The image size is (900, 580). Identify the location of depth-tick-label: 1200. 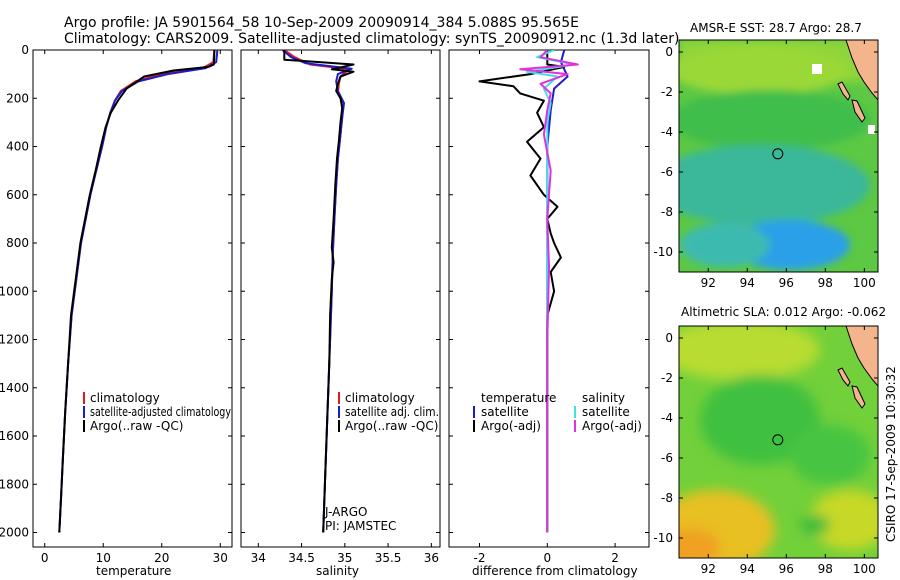
(14, 340).